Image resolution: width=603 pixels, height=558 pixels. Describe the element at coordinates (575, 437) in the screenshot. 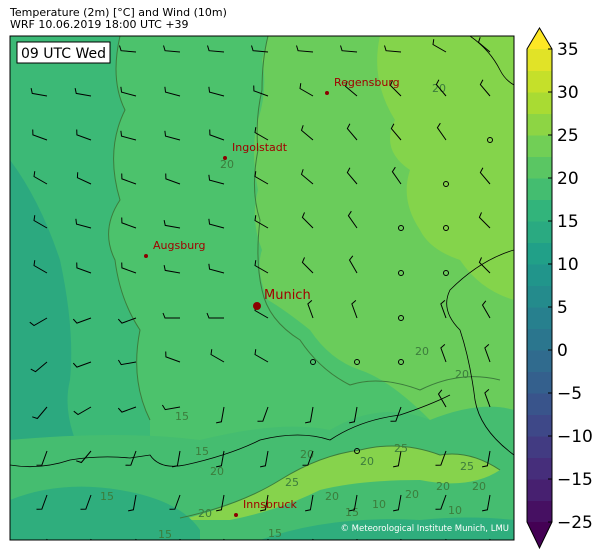

I see `colorbar-tick-label: −10` at that location.